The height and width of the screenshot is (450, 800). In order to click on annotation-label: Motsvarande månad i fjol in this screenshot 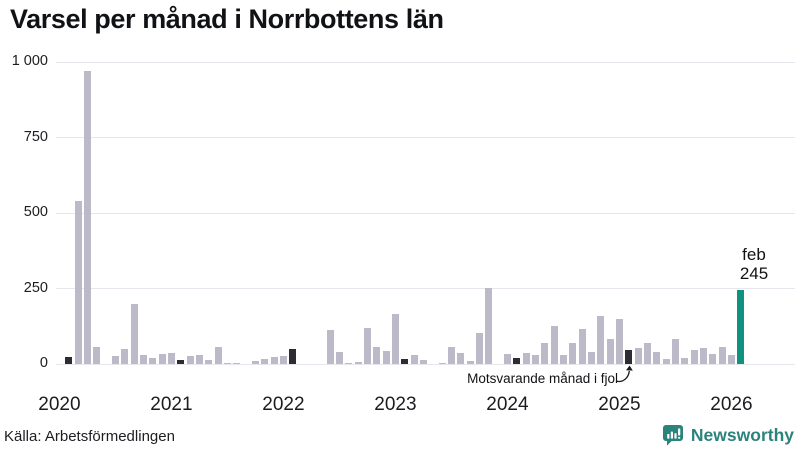, I will do `click(542, 378)`.